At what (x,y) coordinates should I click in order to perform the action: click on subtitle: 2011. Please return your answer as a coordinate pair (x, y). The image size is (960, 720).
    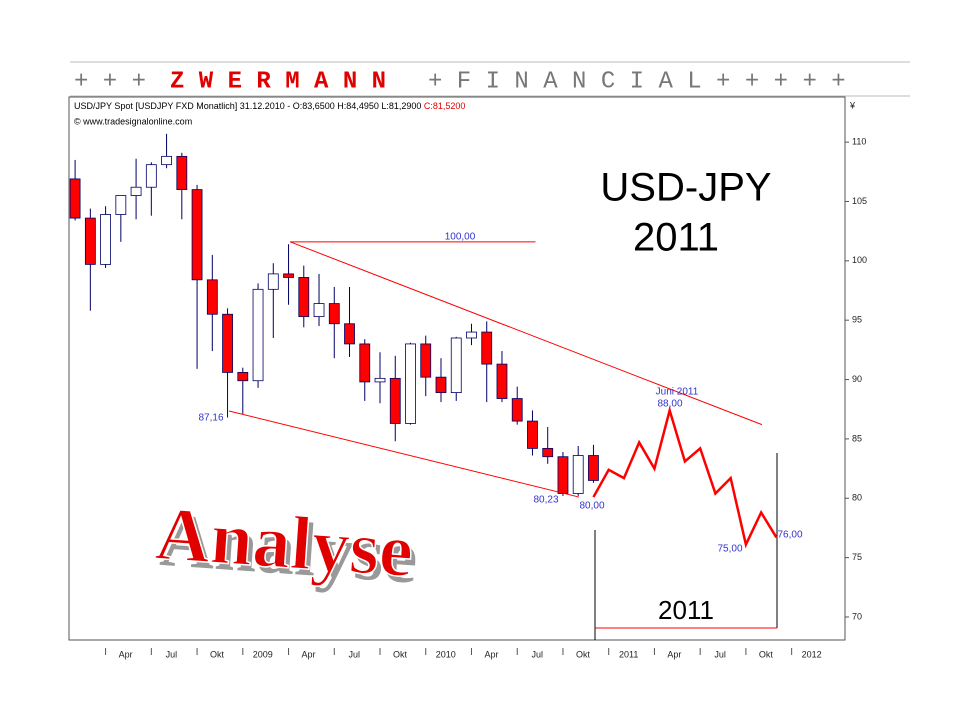
    Looking at the image, I should click on (676, 238).